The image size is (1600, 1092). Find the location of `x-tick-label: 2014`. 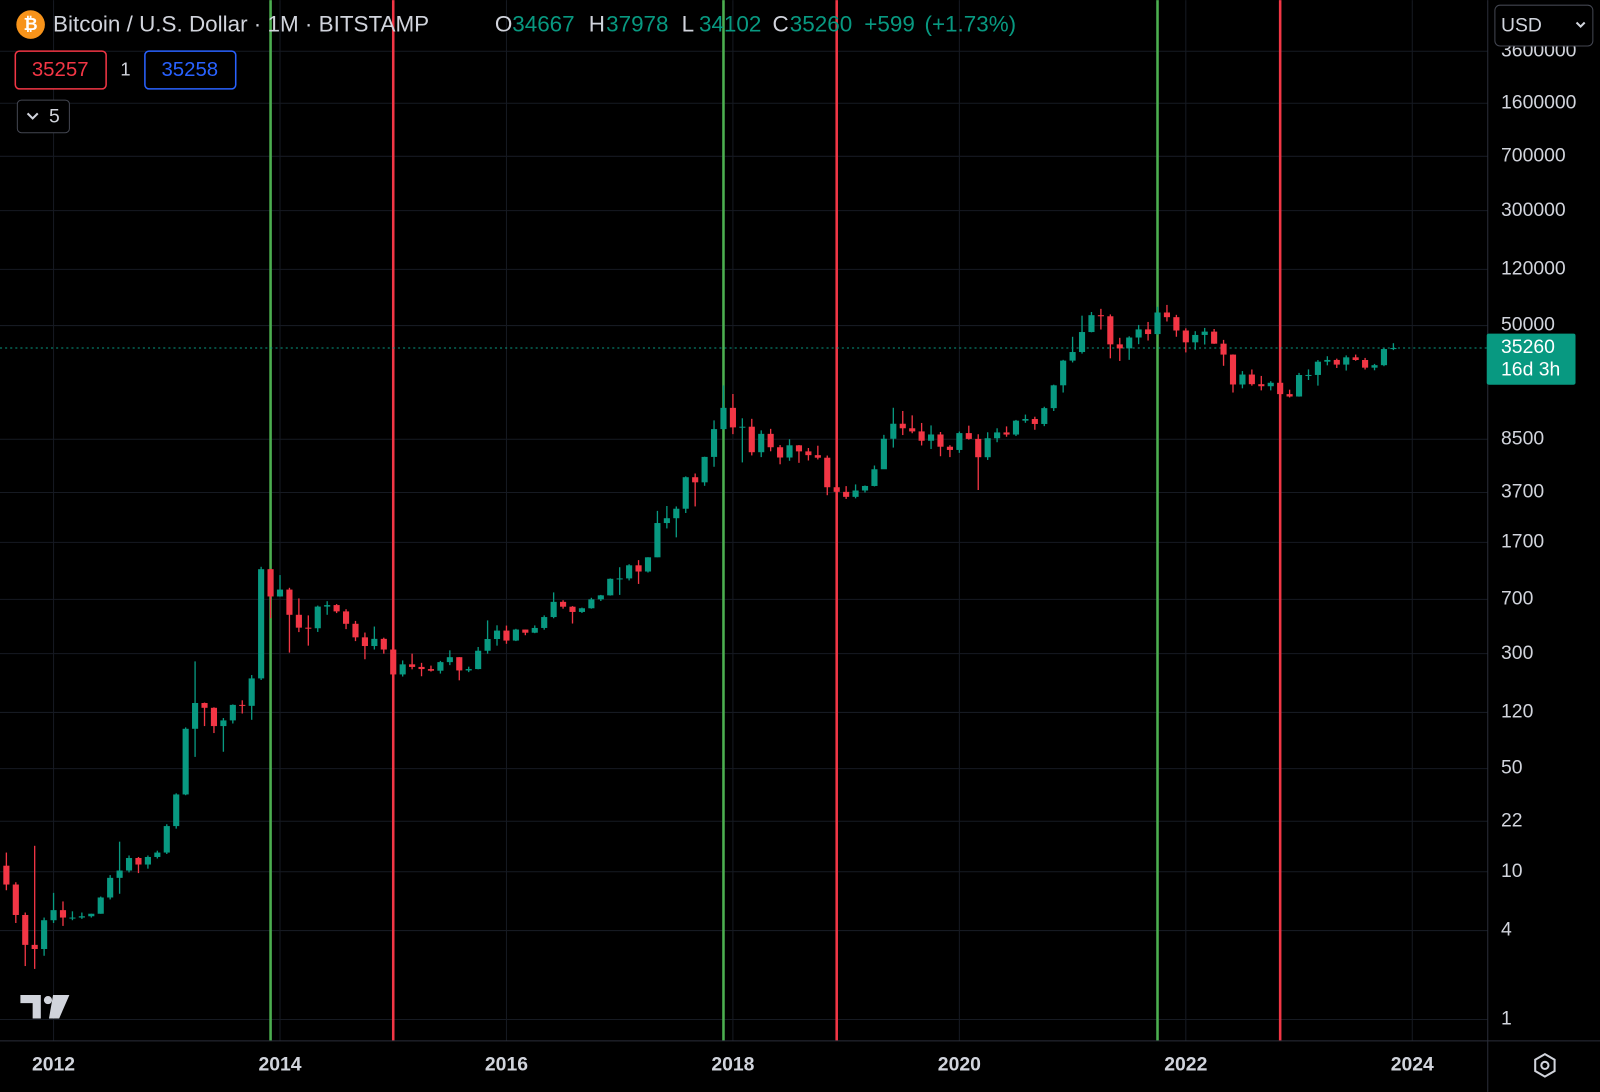

x-tick-label: 2014 is located at coordinates (279, 1065).